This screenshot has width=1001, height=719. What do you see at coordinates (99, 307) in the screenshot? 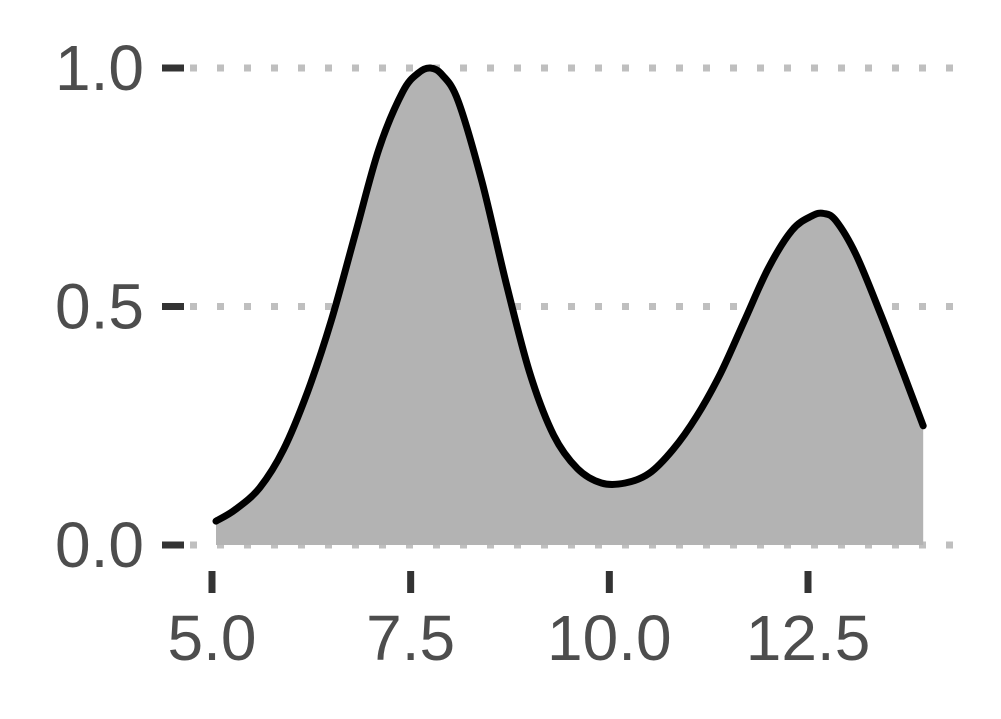
I see `y-tick-label: 0.5` at bounding box center [99, 307].